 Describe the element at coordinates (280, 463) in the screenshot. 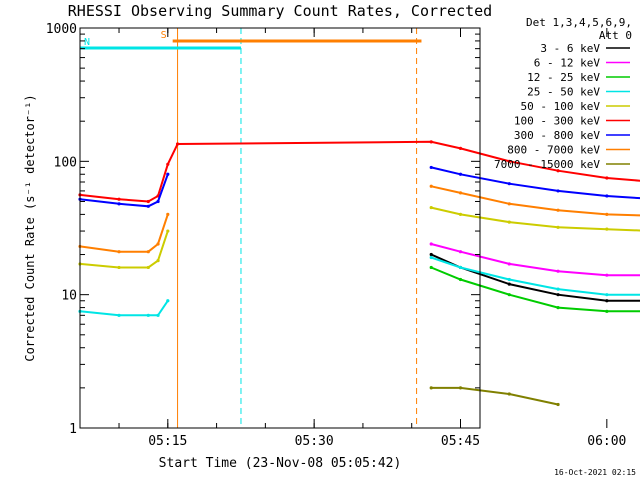

I see `x-axis-label: Start Time (23-Nov-08 05:05:42)` at that location.